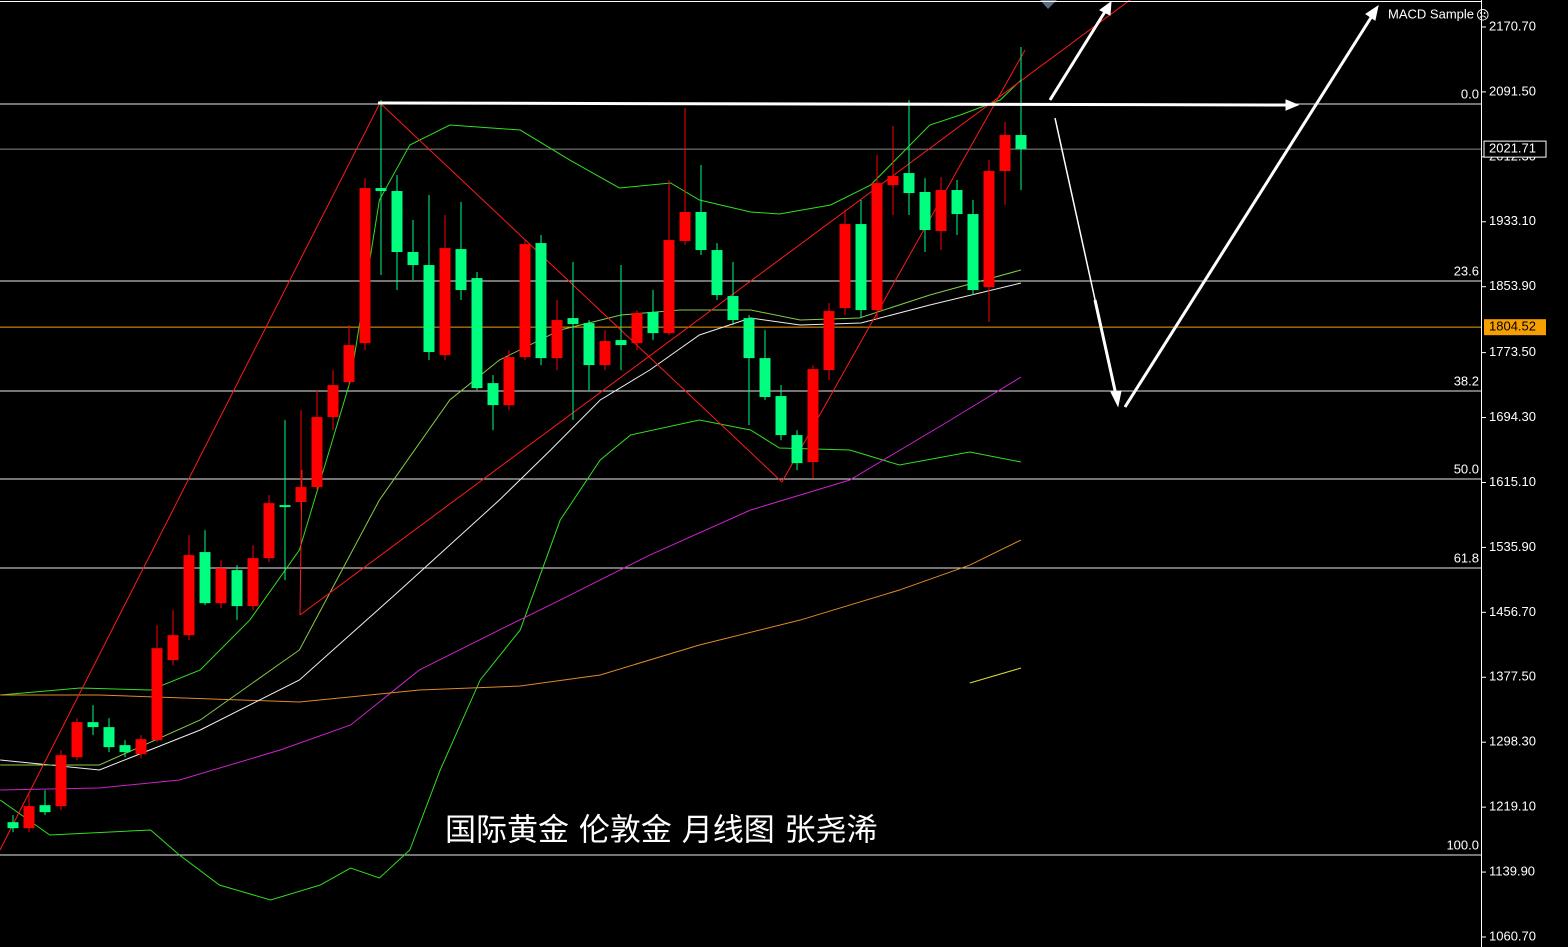 The width and height of the screenshot is (1568, 947). Describe the element at coordinates (1512, 148) in the screenshot. I see `current-price-label: 2021.71` at that location.